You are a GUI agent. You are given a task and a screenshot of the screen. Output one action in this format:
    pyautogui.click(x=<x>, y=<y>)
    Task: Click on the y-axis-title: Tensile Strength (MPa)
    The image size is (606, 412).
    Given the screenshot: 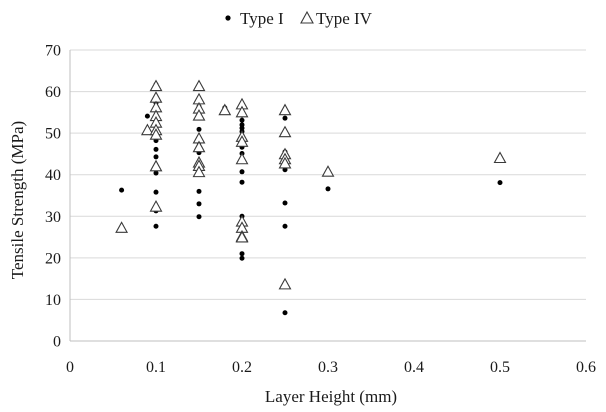 What is the action you would take?
    pyautogui.click(x=17, y=200)
    